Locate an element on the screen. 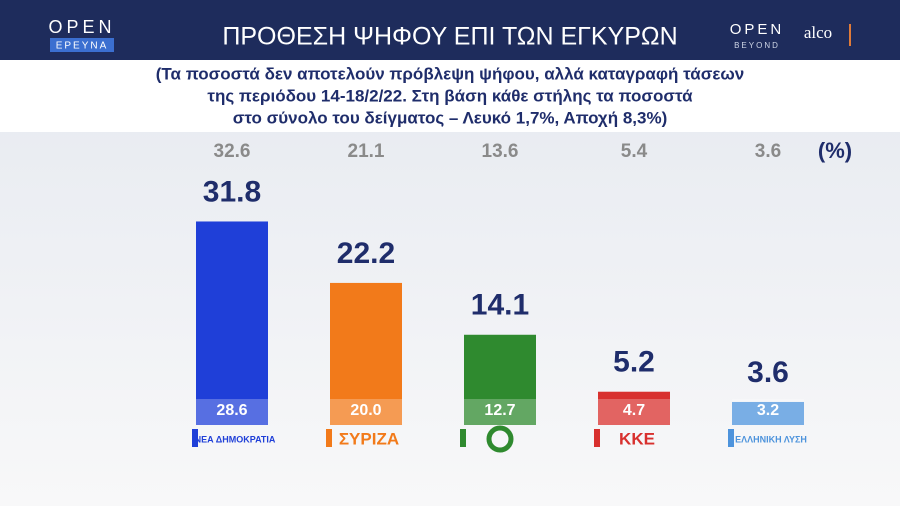  subtitle-band is located at coordinates (450, 96).